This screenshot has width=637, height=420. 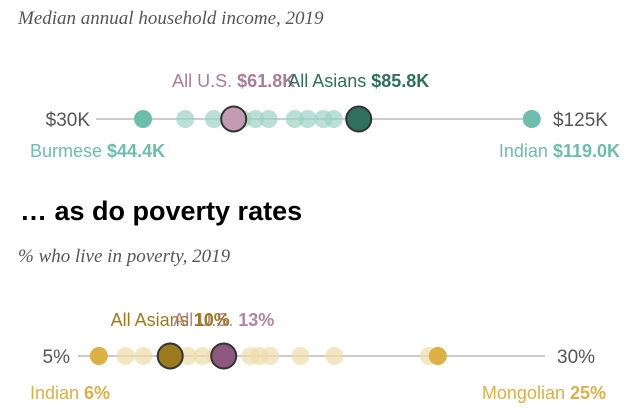 I want to click on min-group-label: Indian 6%, so click(x=70, y=393).